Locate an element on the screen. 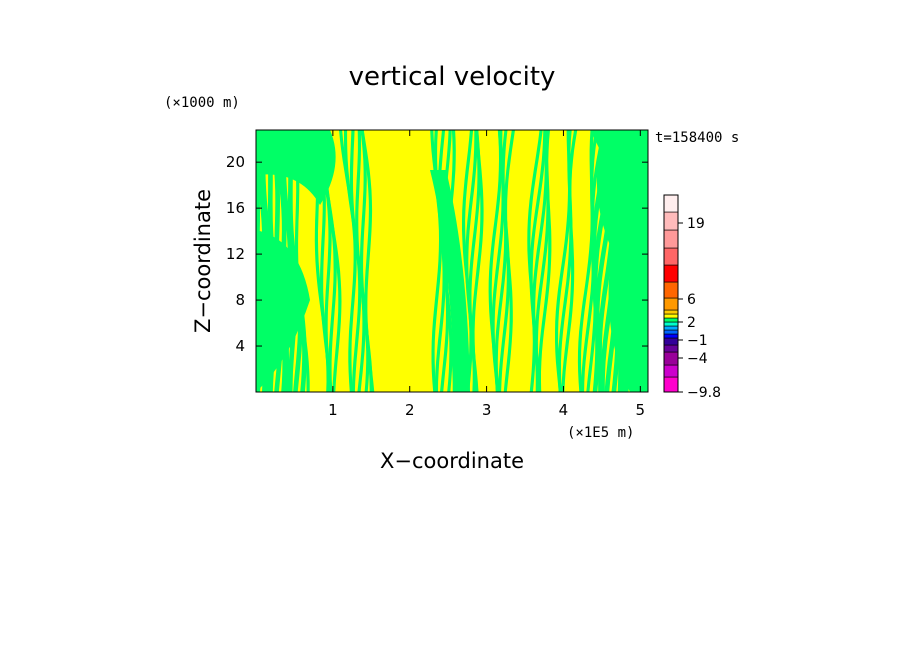 This screenshot has height=654, width=904. colorbar-tick-label: −1 is located at coordinates (697, 341).